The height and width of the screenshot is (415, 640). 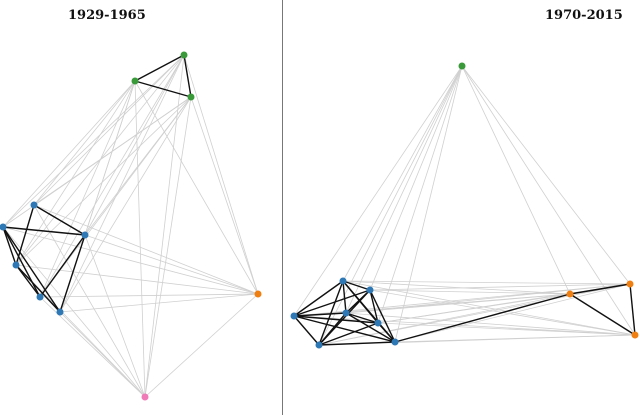 What do you see at coordinates (107, 15) in the screenshot?
I see `panel-title-left: 1929-1965` at bounding box center [107, 15].